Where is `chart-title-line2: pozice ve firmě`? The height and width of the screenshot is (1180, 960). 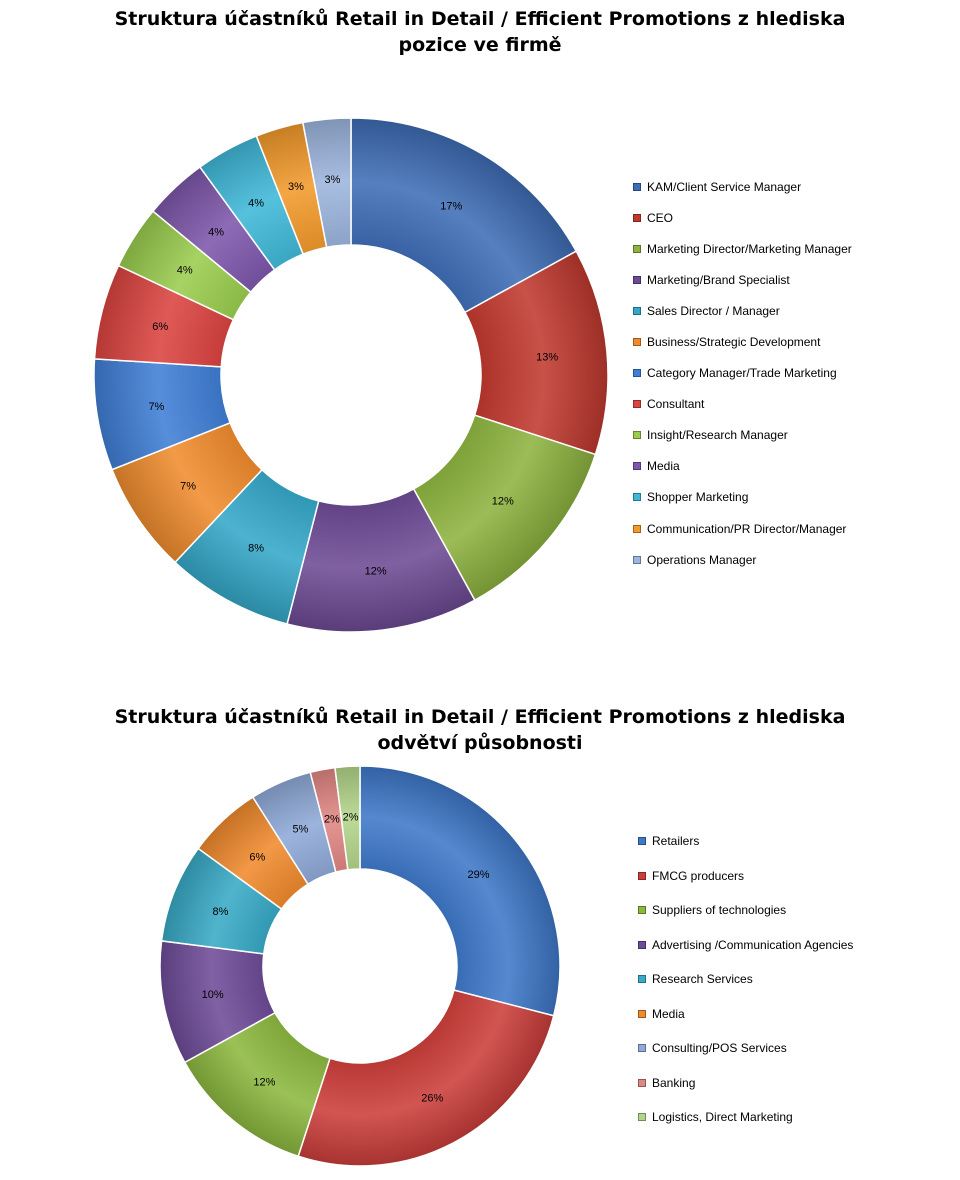
chart-title-line2: pozice ve firmě is located at coordinates (480, 45).